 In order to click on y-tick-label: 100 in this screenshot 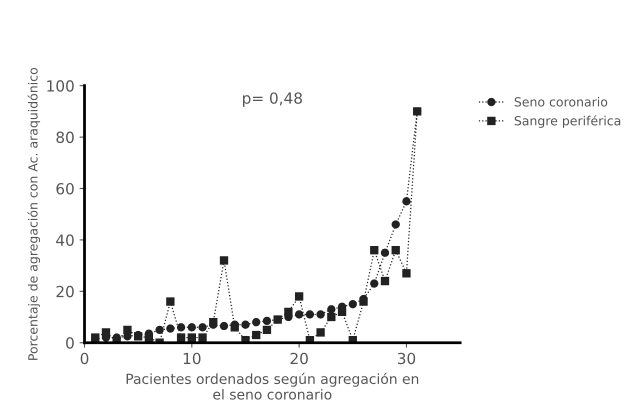, I will do `click(60, 86)`.